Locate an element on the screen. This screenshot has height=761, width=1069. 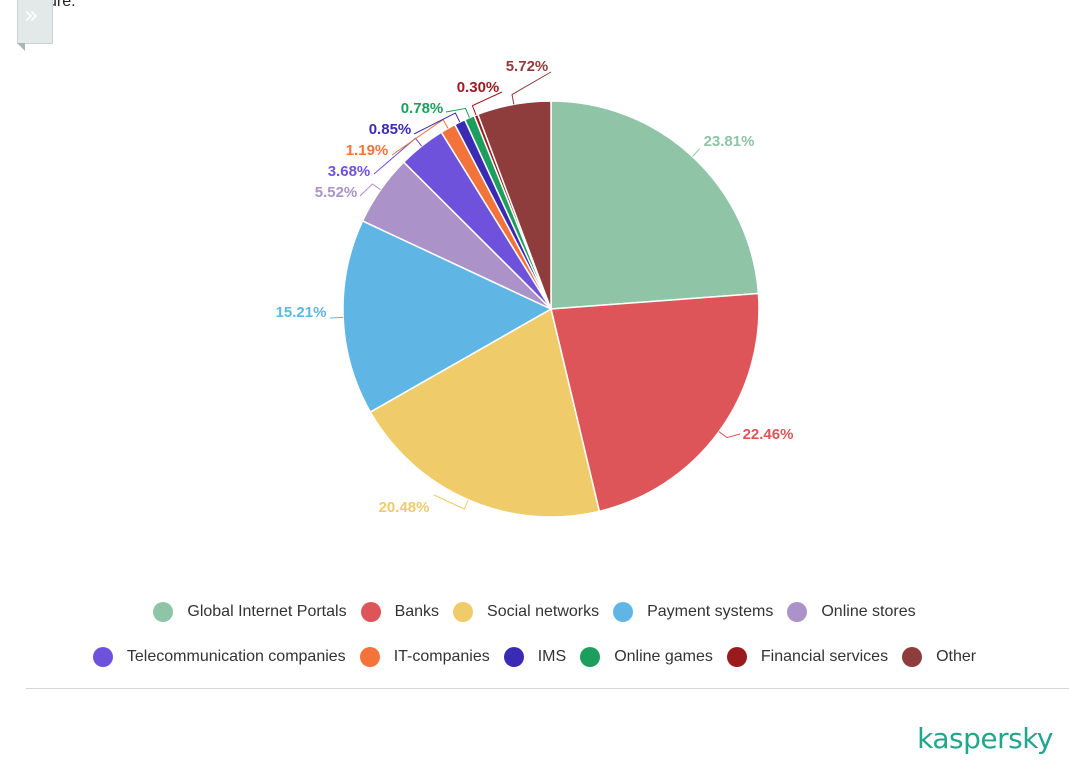
legend-item: Social networks is located at coordinates (526, 612).